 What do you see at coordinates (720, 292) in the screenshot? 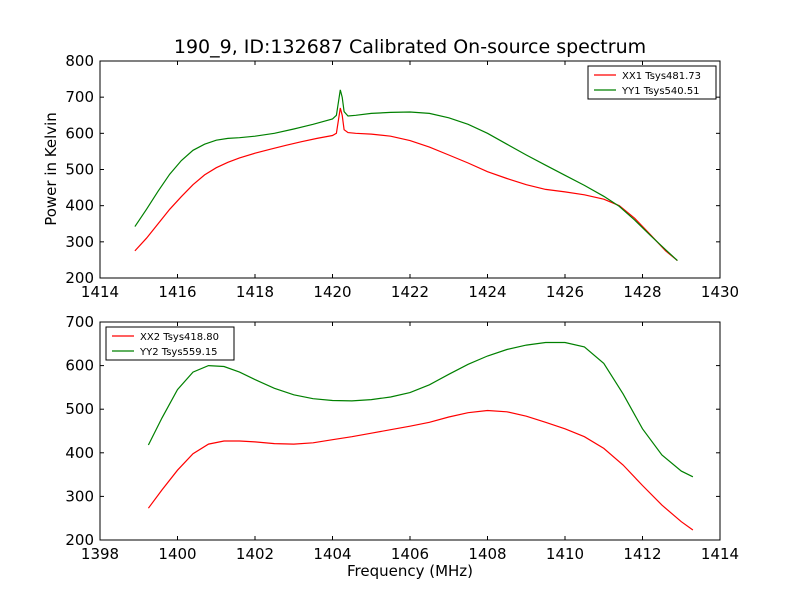
I see `x-tick-label: 1430` at bounding box center [720, 292].